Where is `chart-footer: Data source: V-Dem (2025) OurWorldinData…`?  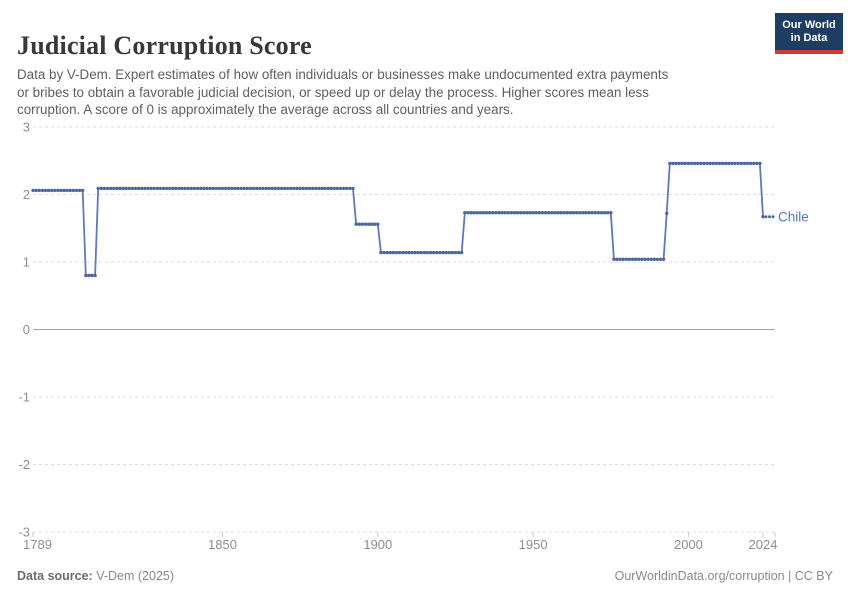 chart-footer: Data source: V-Dem (2025) OurWorldinData… is located at coordinates (425, 576).